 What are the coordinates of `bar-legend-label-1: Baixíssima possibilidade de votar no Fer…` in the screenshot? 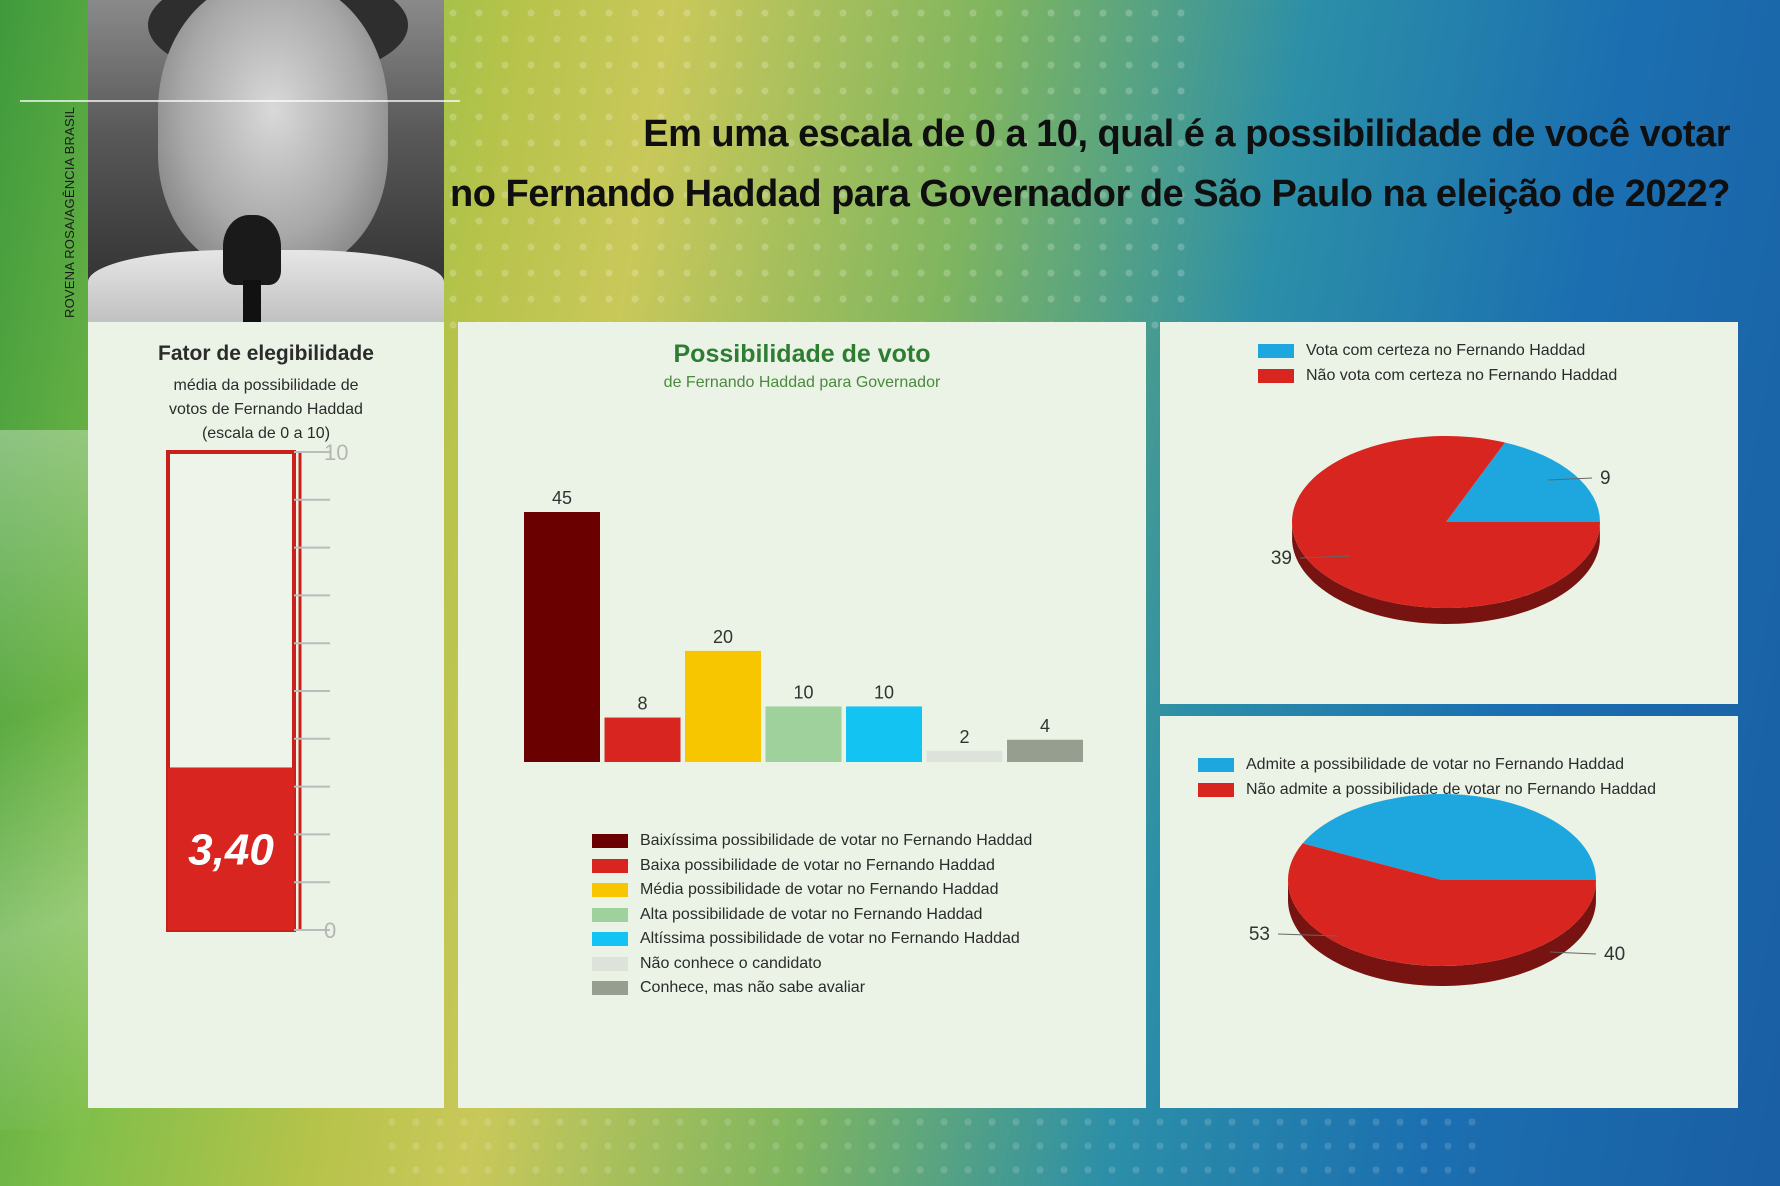 It's located at (836, 840).